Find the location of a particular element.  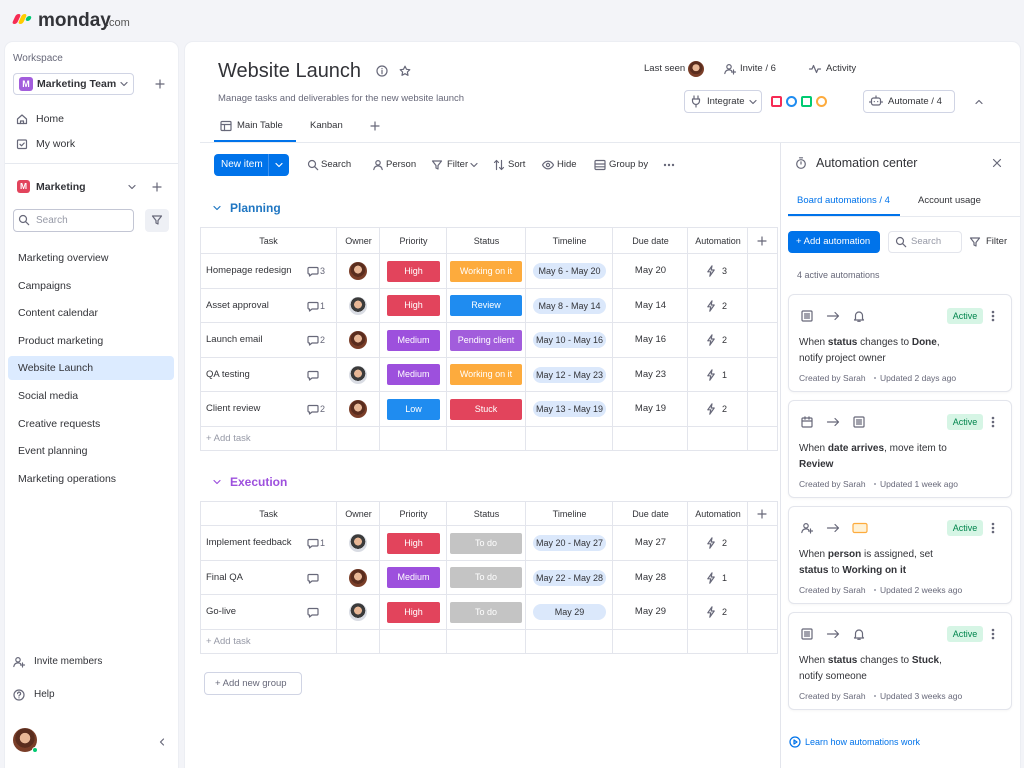

toolbar-action: Sort is located at coordinates (517, 164).